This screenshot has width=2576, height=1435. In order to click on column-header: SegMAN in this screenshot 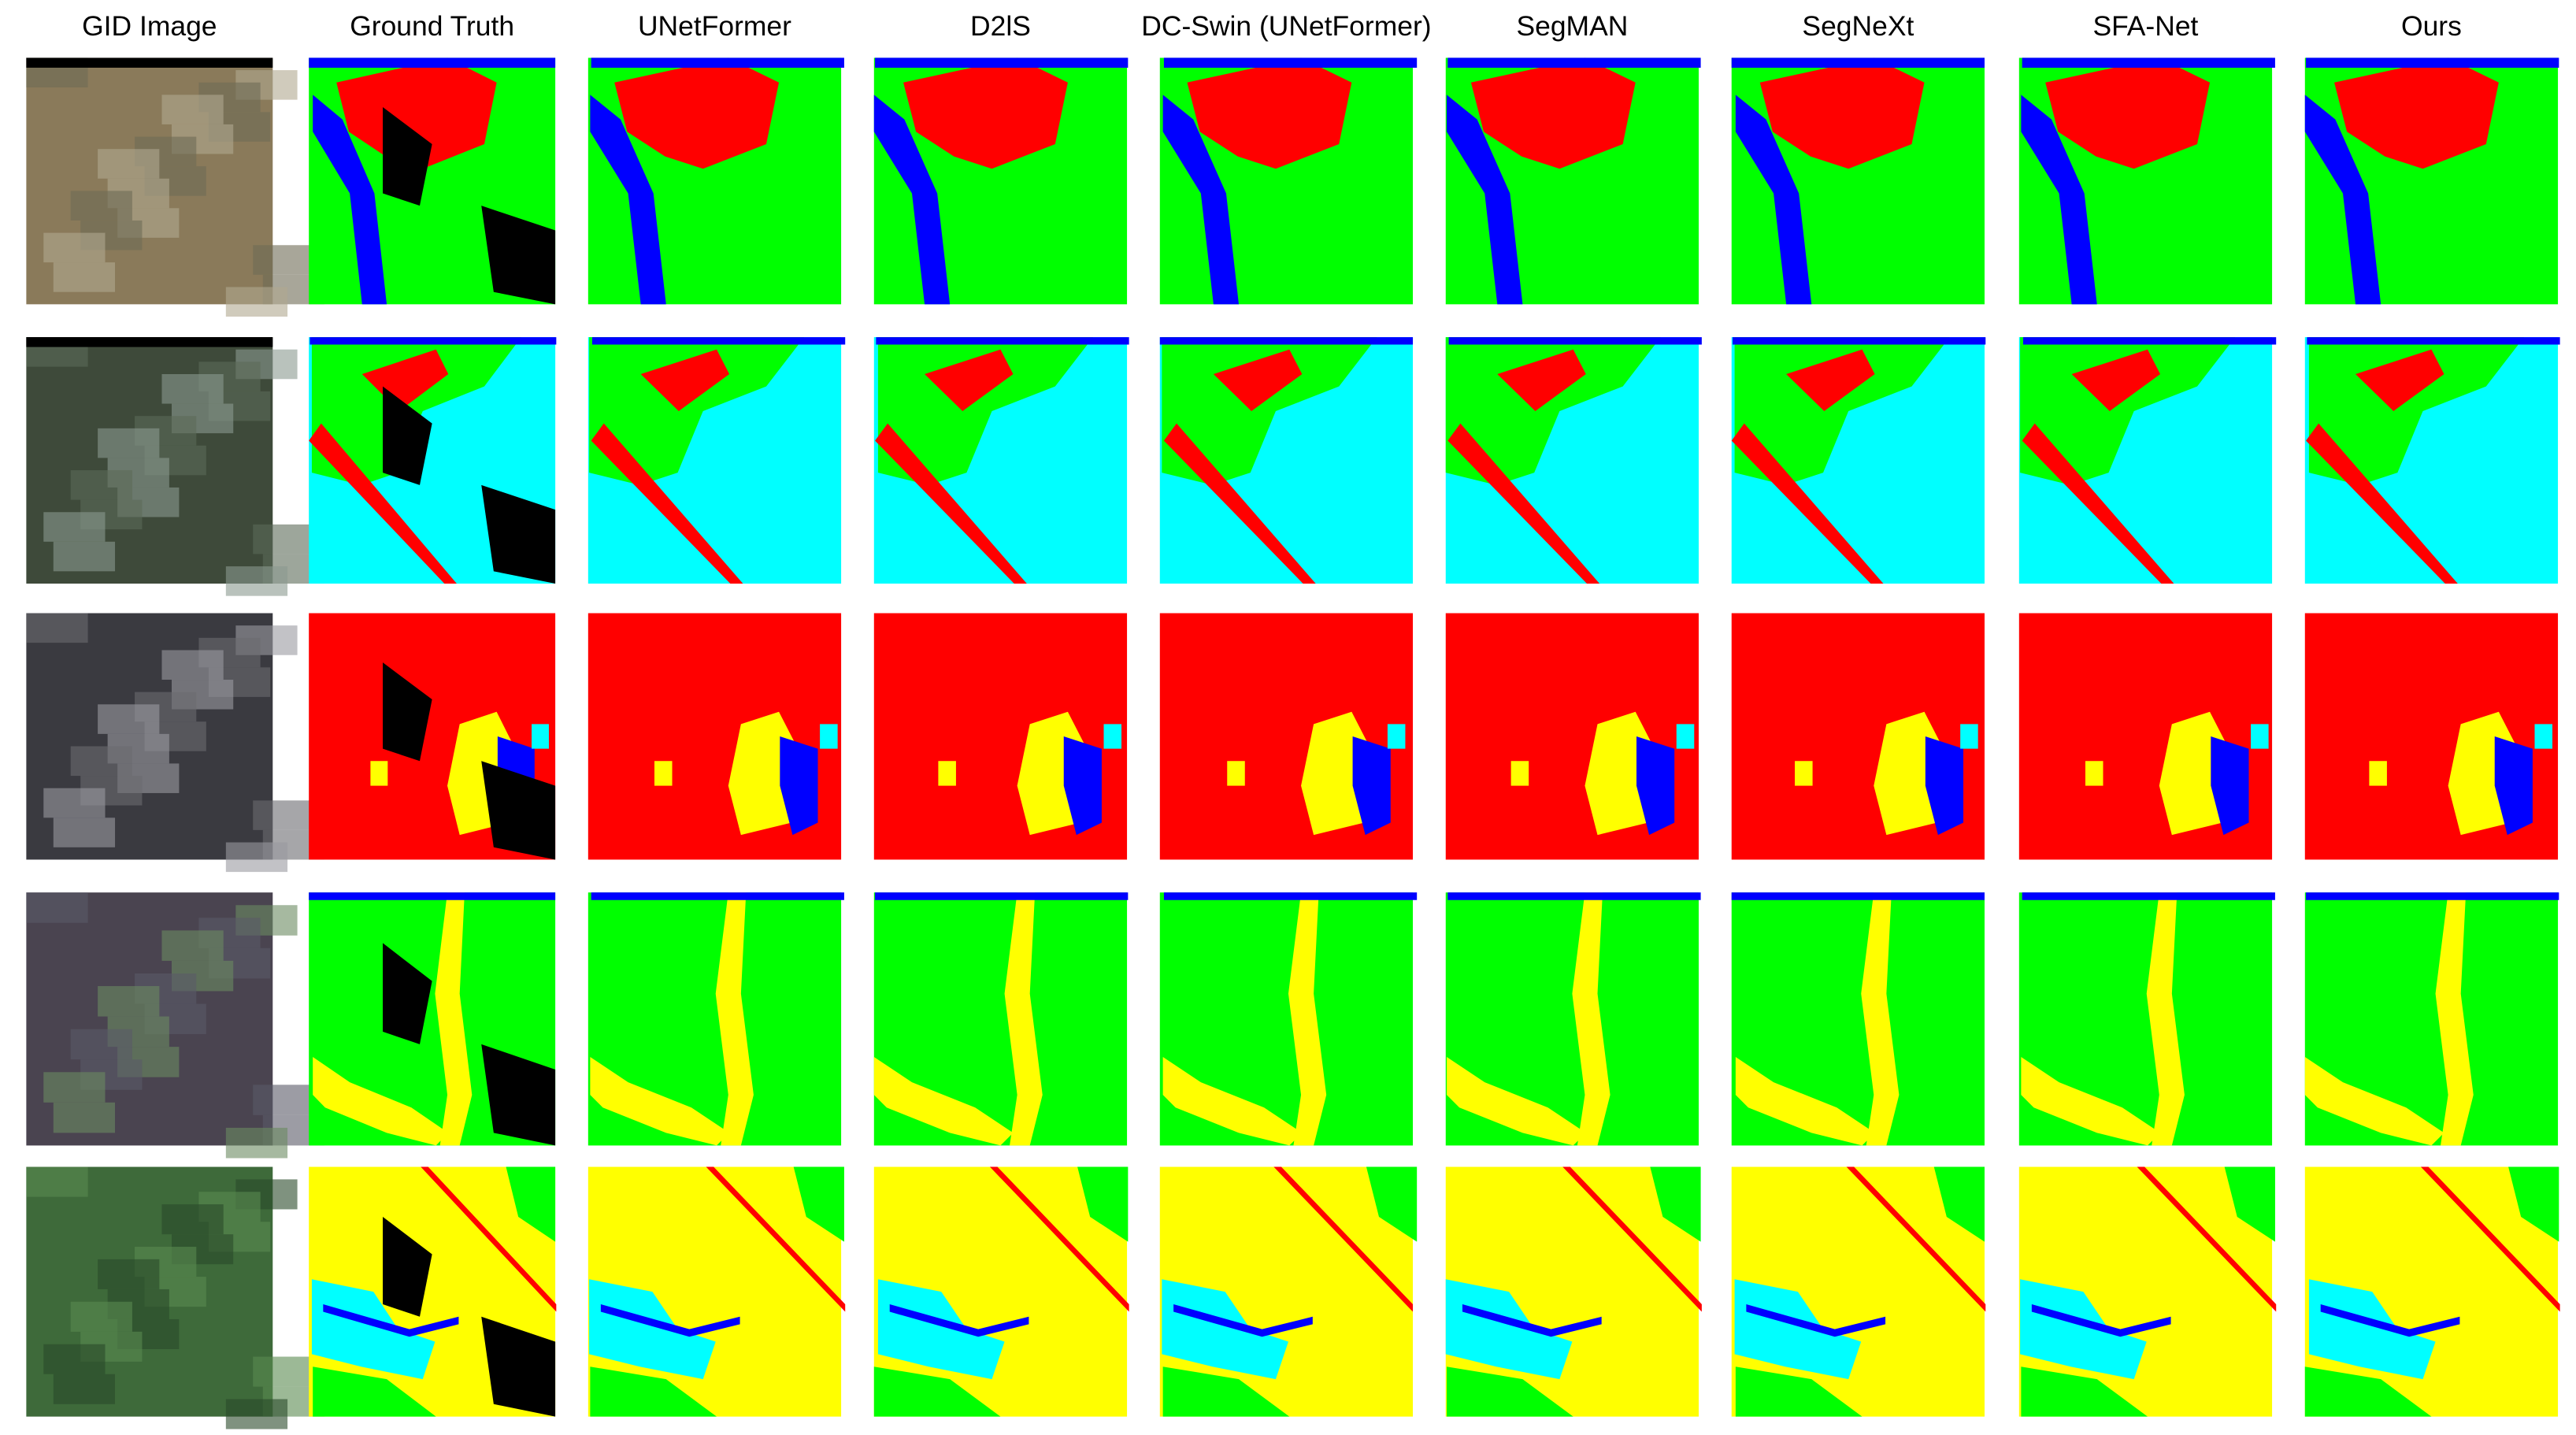, I will do `click(1572, 26)`.